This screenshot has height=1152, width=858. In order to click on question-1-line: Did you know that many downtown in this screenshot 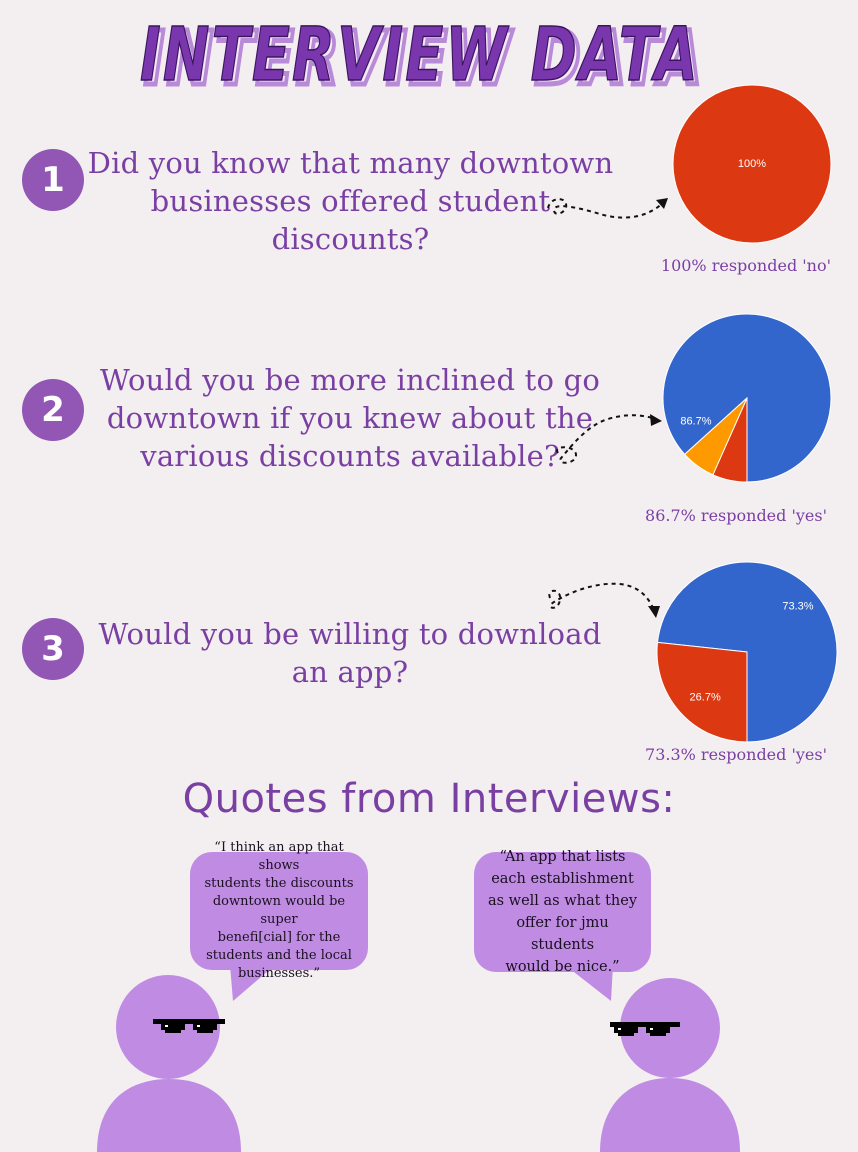, I will do `click(350, 163)`.